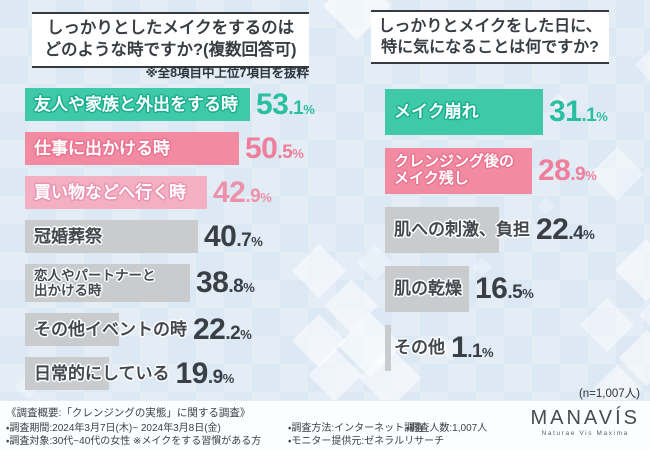 Image resolution: width=650 pixels, height=450 pixels. What do you see at coordinates (516, 348) in the screenshot?
I see `bar-row: その他 1.1%` at bounding box center [516, 348].